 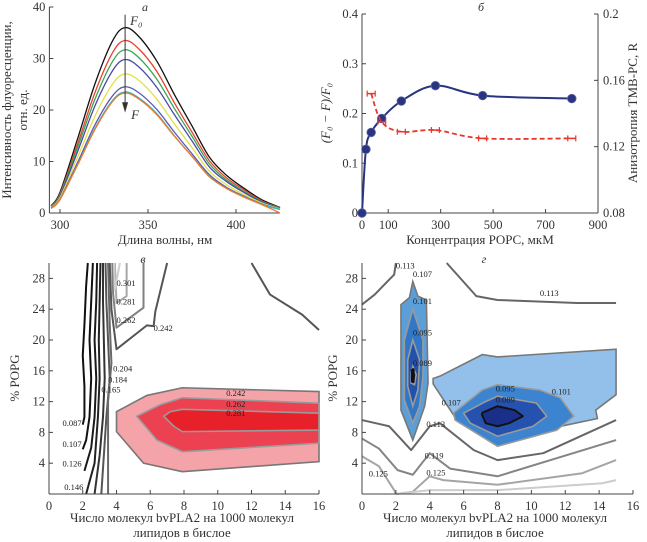 What do you see at coordinates (495, 517) in the screenshot?
I see `x-axis-label: Число молекул bvPLA2 на 1000 молекул` at bounding box center [495, 517].